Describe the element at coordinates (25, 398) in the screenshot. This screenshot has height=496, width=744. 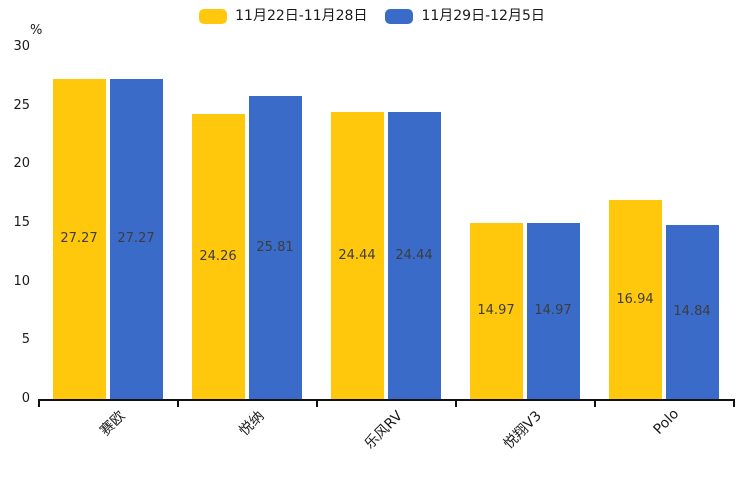
I see `y-axis-tick-label: 0` at that location.